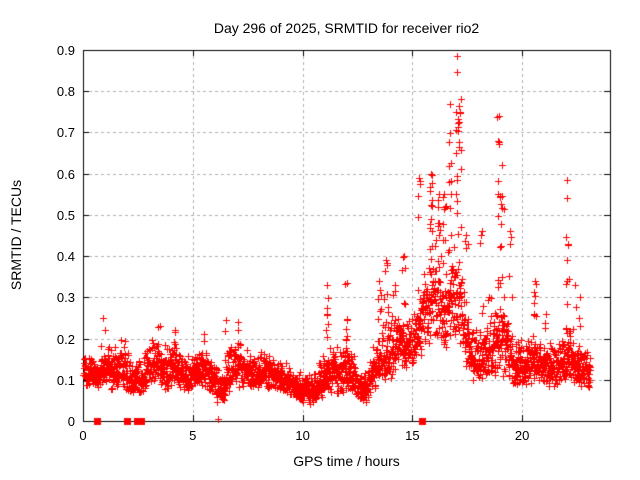  What do you see at coordinates (65, 133) in the screenshot?
I see `y-tick-label: 0.7` at bounding box center [65, 133].